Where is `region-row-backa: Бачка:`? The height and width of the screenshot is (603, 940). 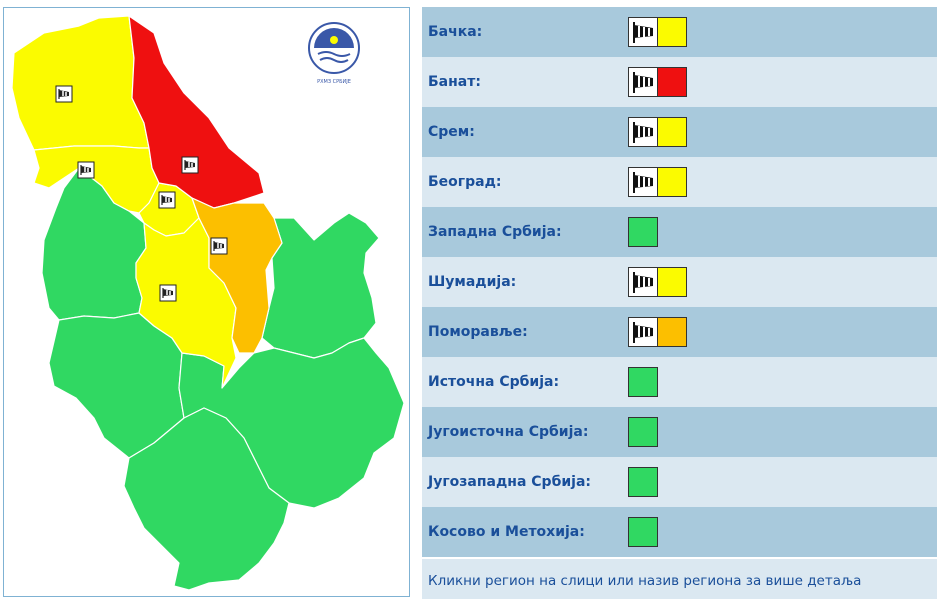 region-row-backa: Бачка: is located at coordinates (679, 32).